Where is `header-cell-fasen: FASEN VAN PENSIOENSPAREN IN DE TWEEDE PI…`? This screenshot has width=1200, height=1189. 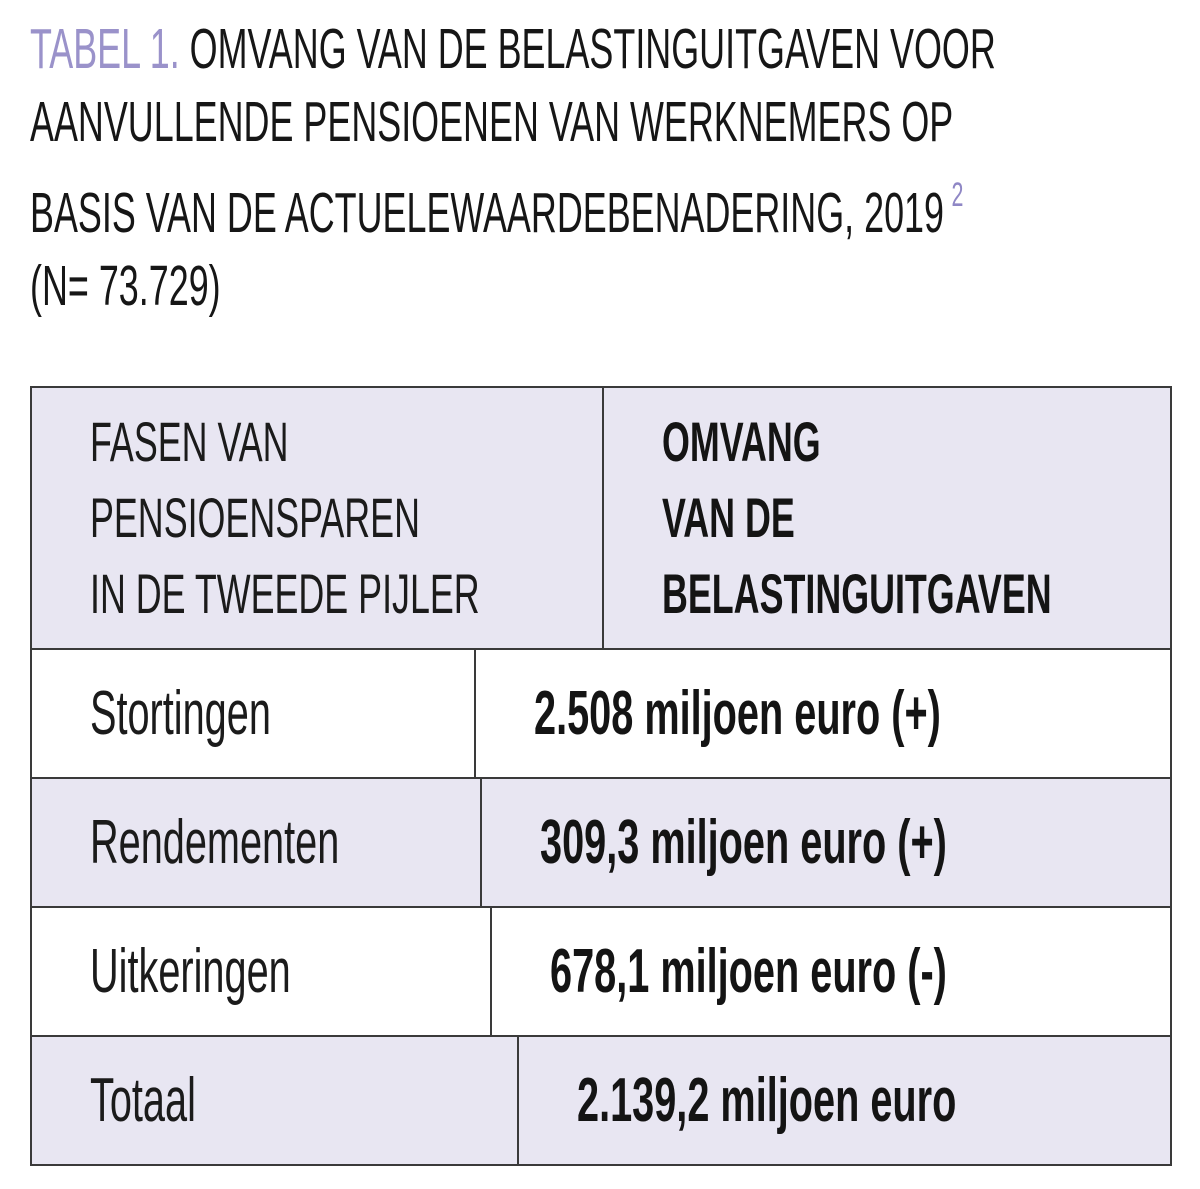
header-cell-fasen: FASEN VAN PENSIOENSPAREN IN DE TWEEDE PI… is located at coordinates (318, 518).